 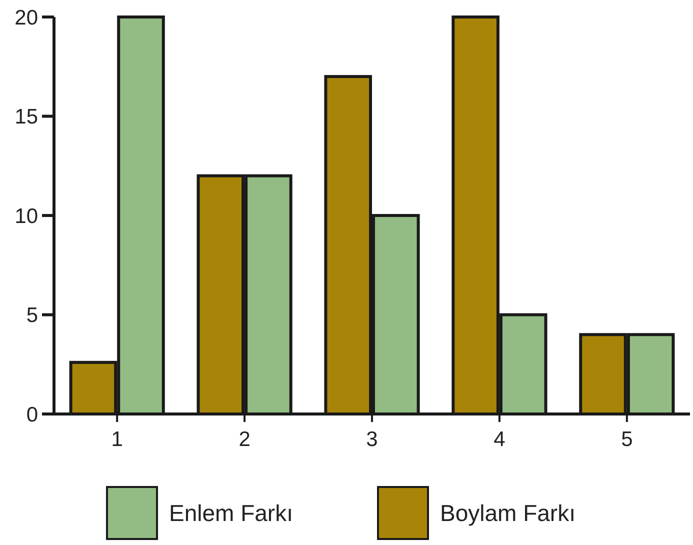 I want to click on x-tick-label: 1, so click(x=117, y=439).